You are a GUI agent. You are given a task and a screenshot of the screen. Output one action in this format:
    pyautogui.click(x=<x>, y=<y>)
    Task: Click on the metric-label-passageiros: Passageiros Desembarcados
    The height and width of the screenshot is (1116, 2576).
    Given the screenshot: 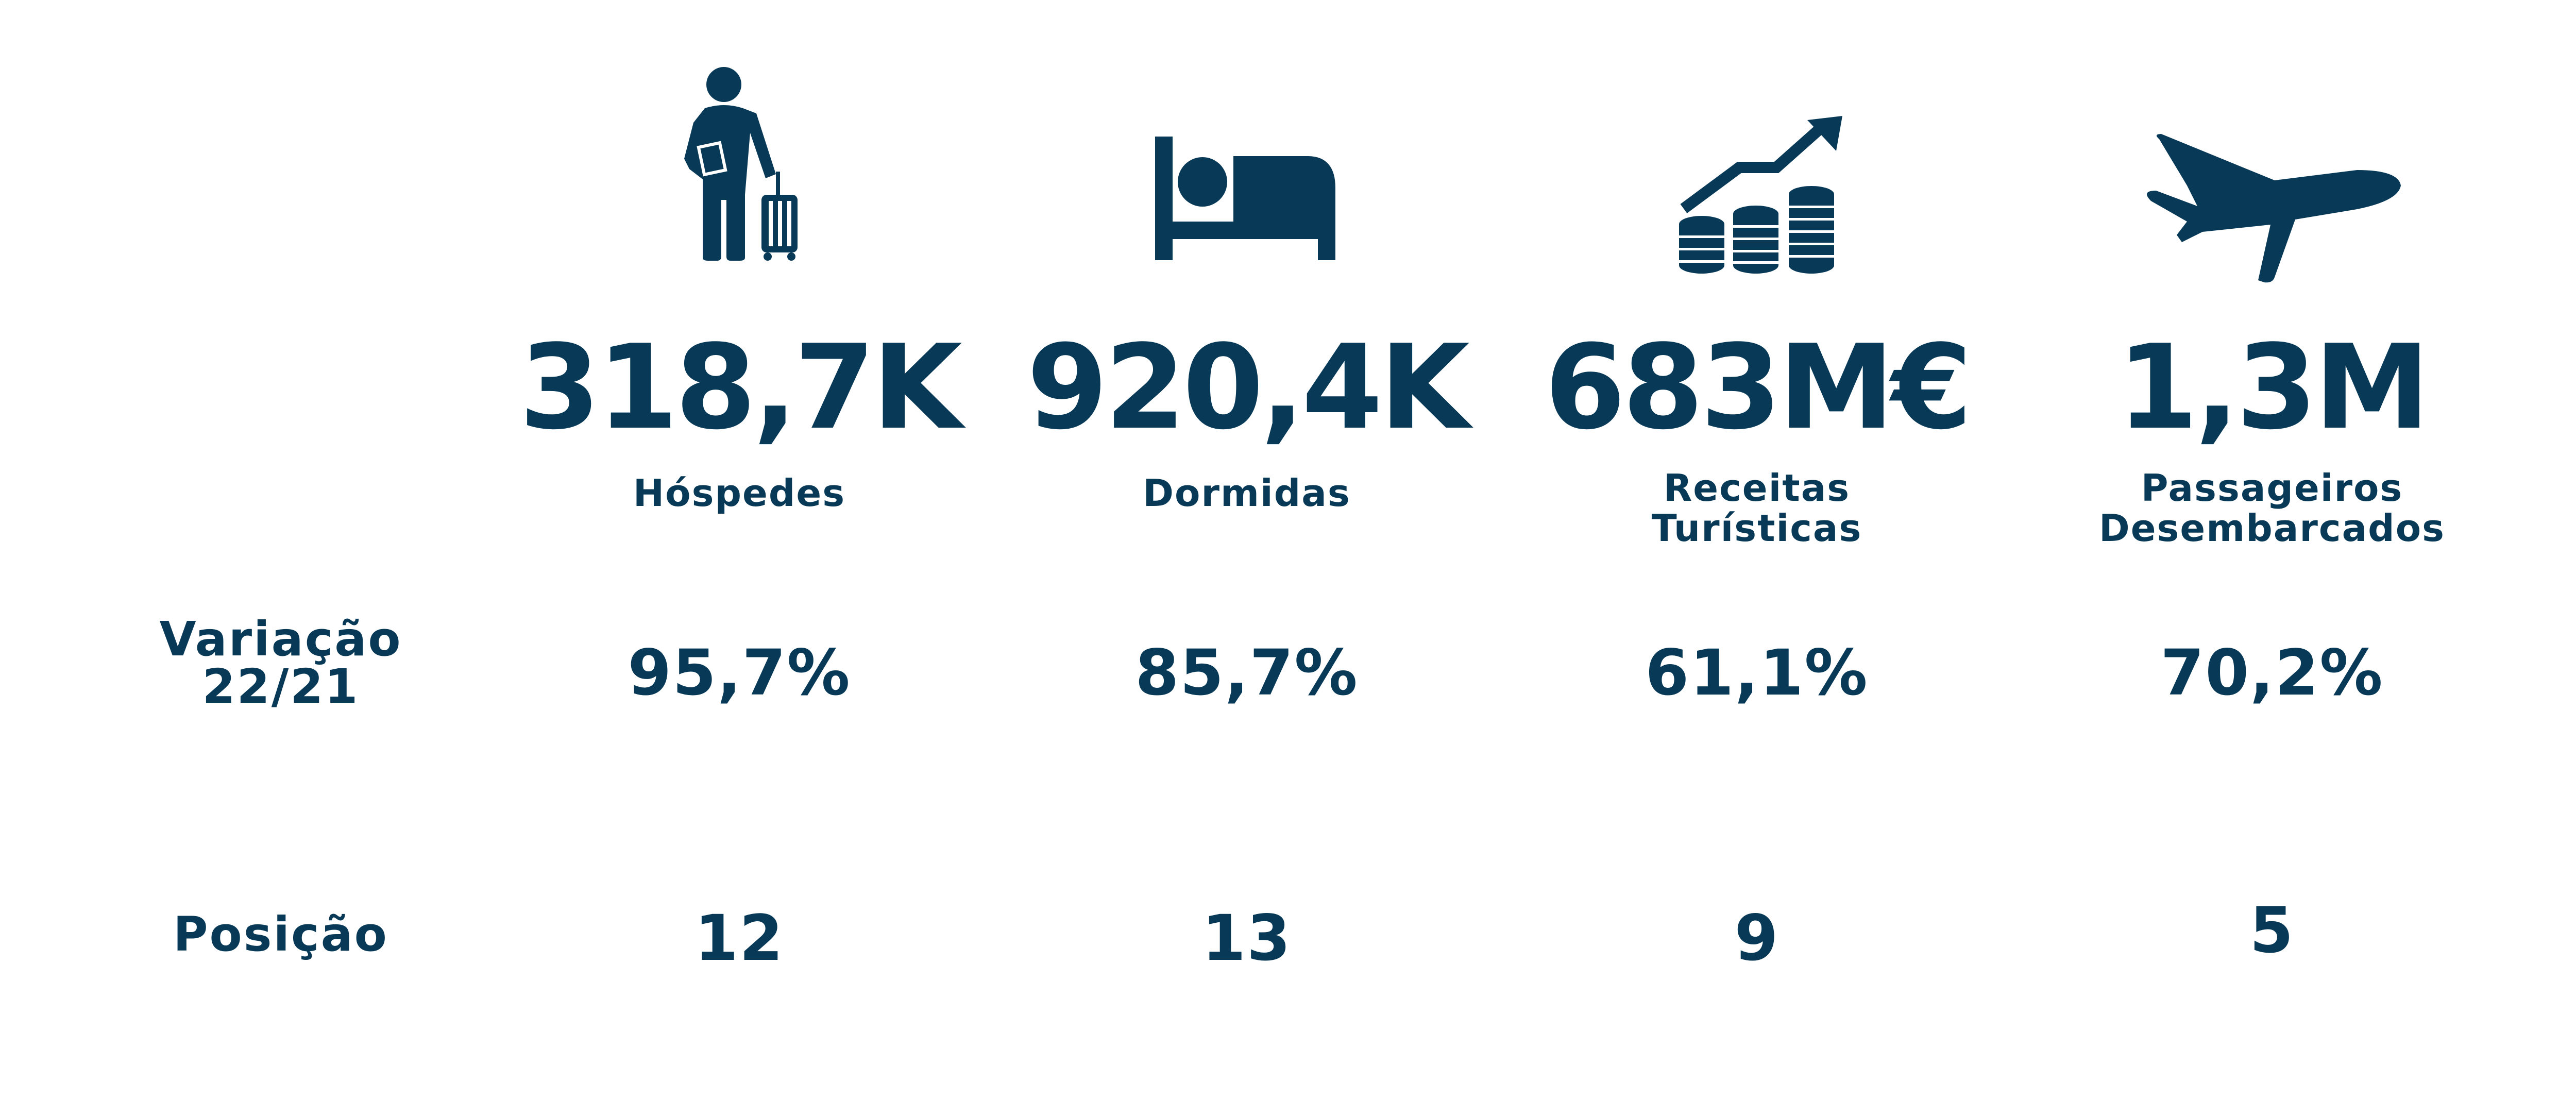 What is the action you would take?
    pyautogui.click(x=2272, y=508)
    